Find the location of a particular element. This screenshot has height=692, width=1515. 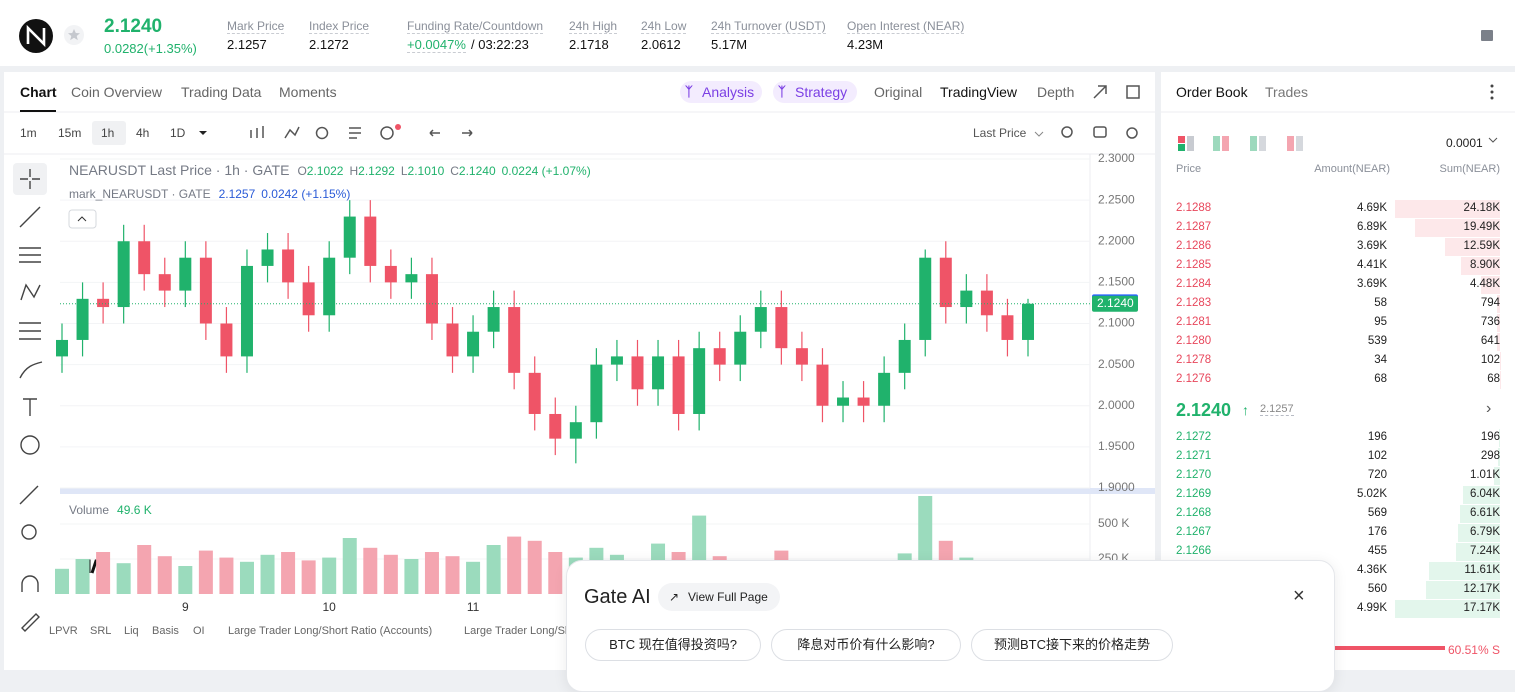

ai-question: BTC 现在值得投资吗? is located at coordinates (673, 645).